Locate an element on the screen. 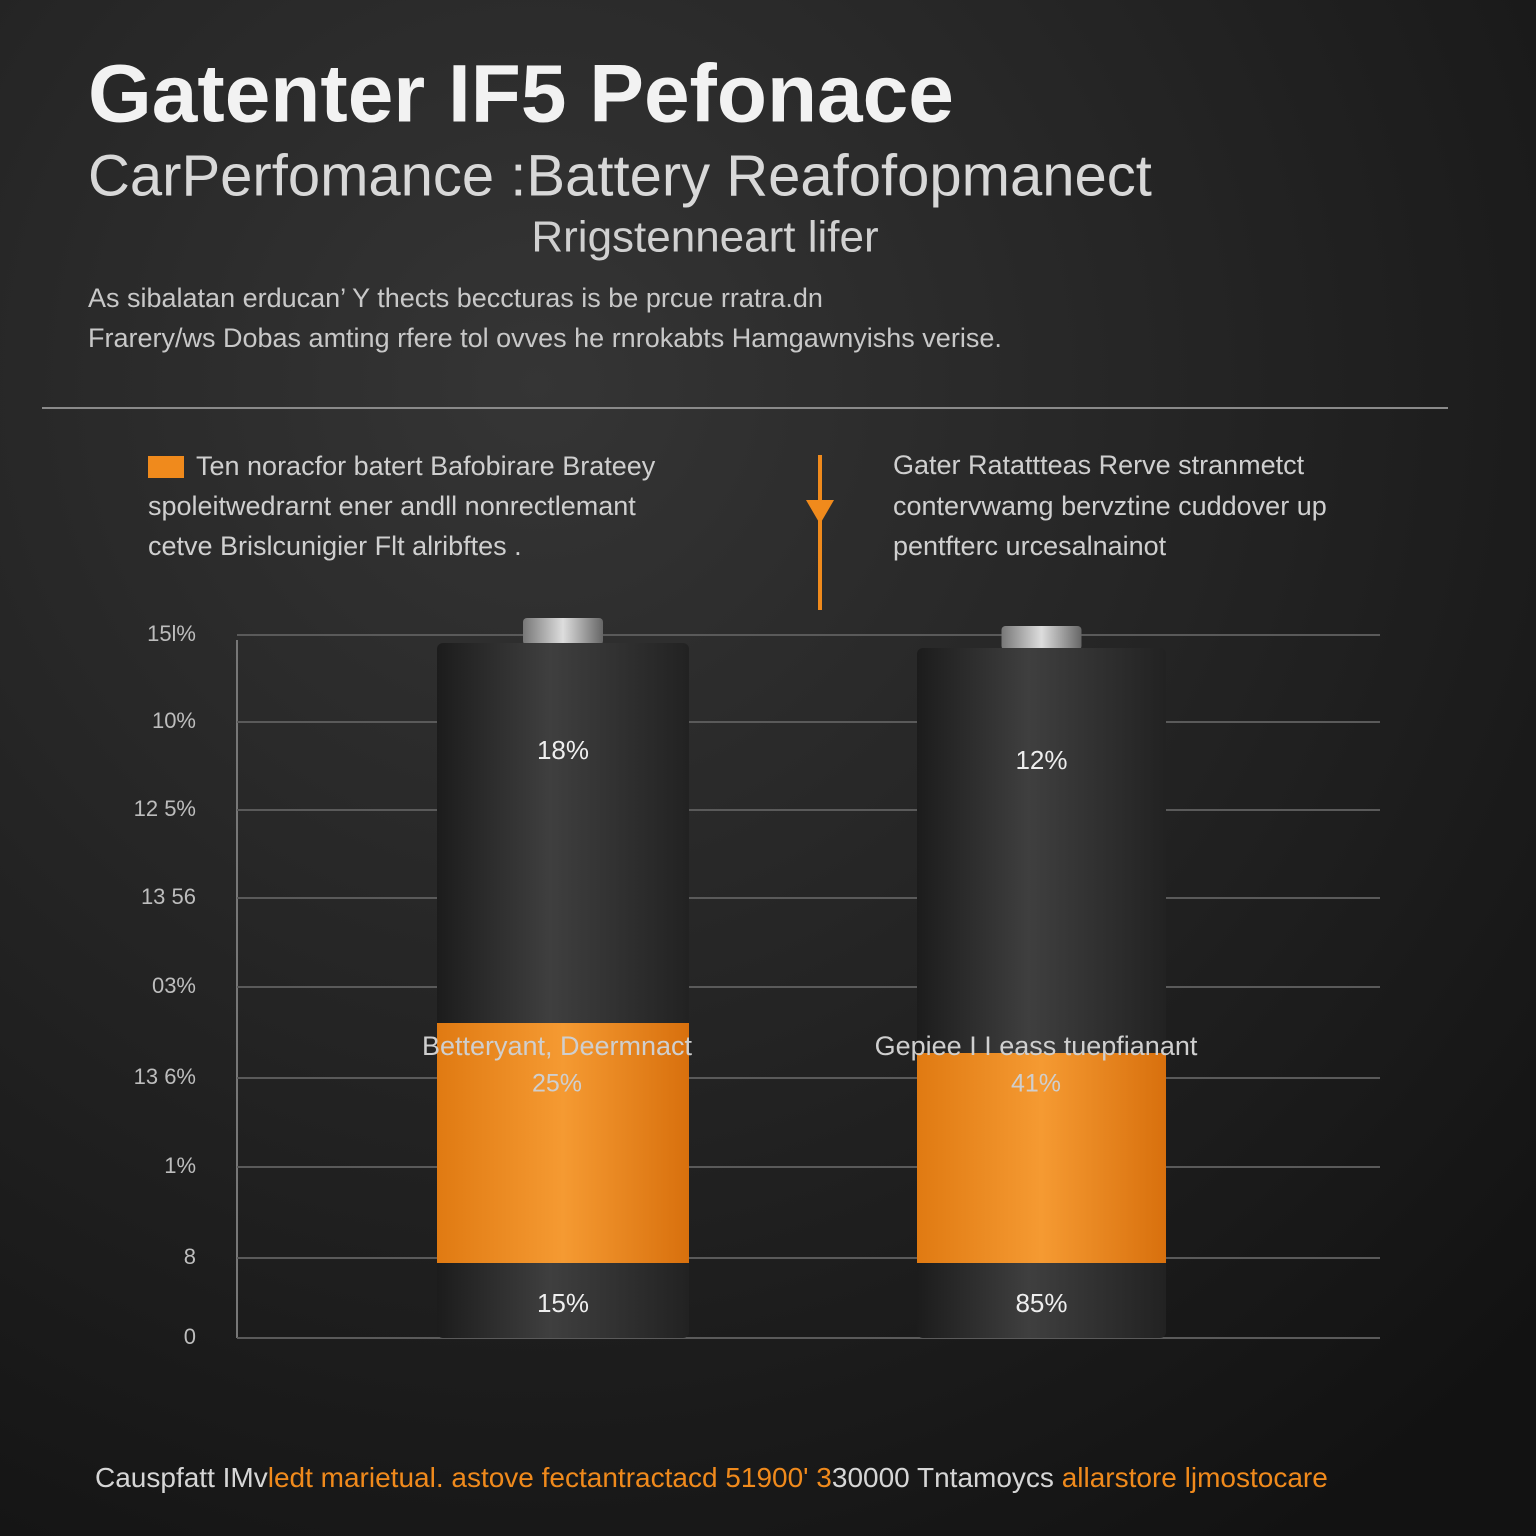 Image resolution: width=1536 pixels, height=1536 pixels. axis-label: 8 is located at coordinates (190, 1256).